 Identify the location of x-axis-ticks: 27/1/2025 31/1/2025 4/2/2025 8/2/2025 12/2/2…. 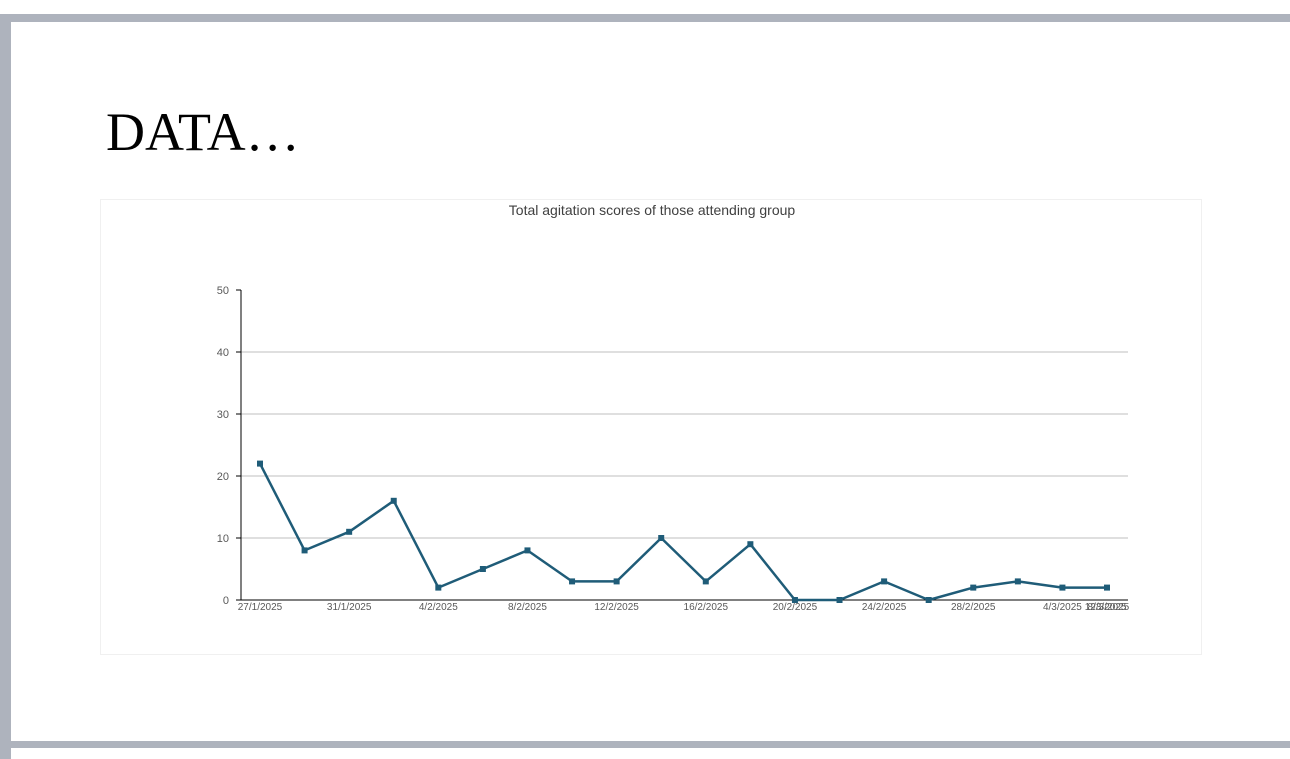
(684, 607).